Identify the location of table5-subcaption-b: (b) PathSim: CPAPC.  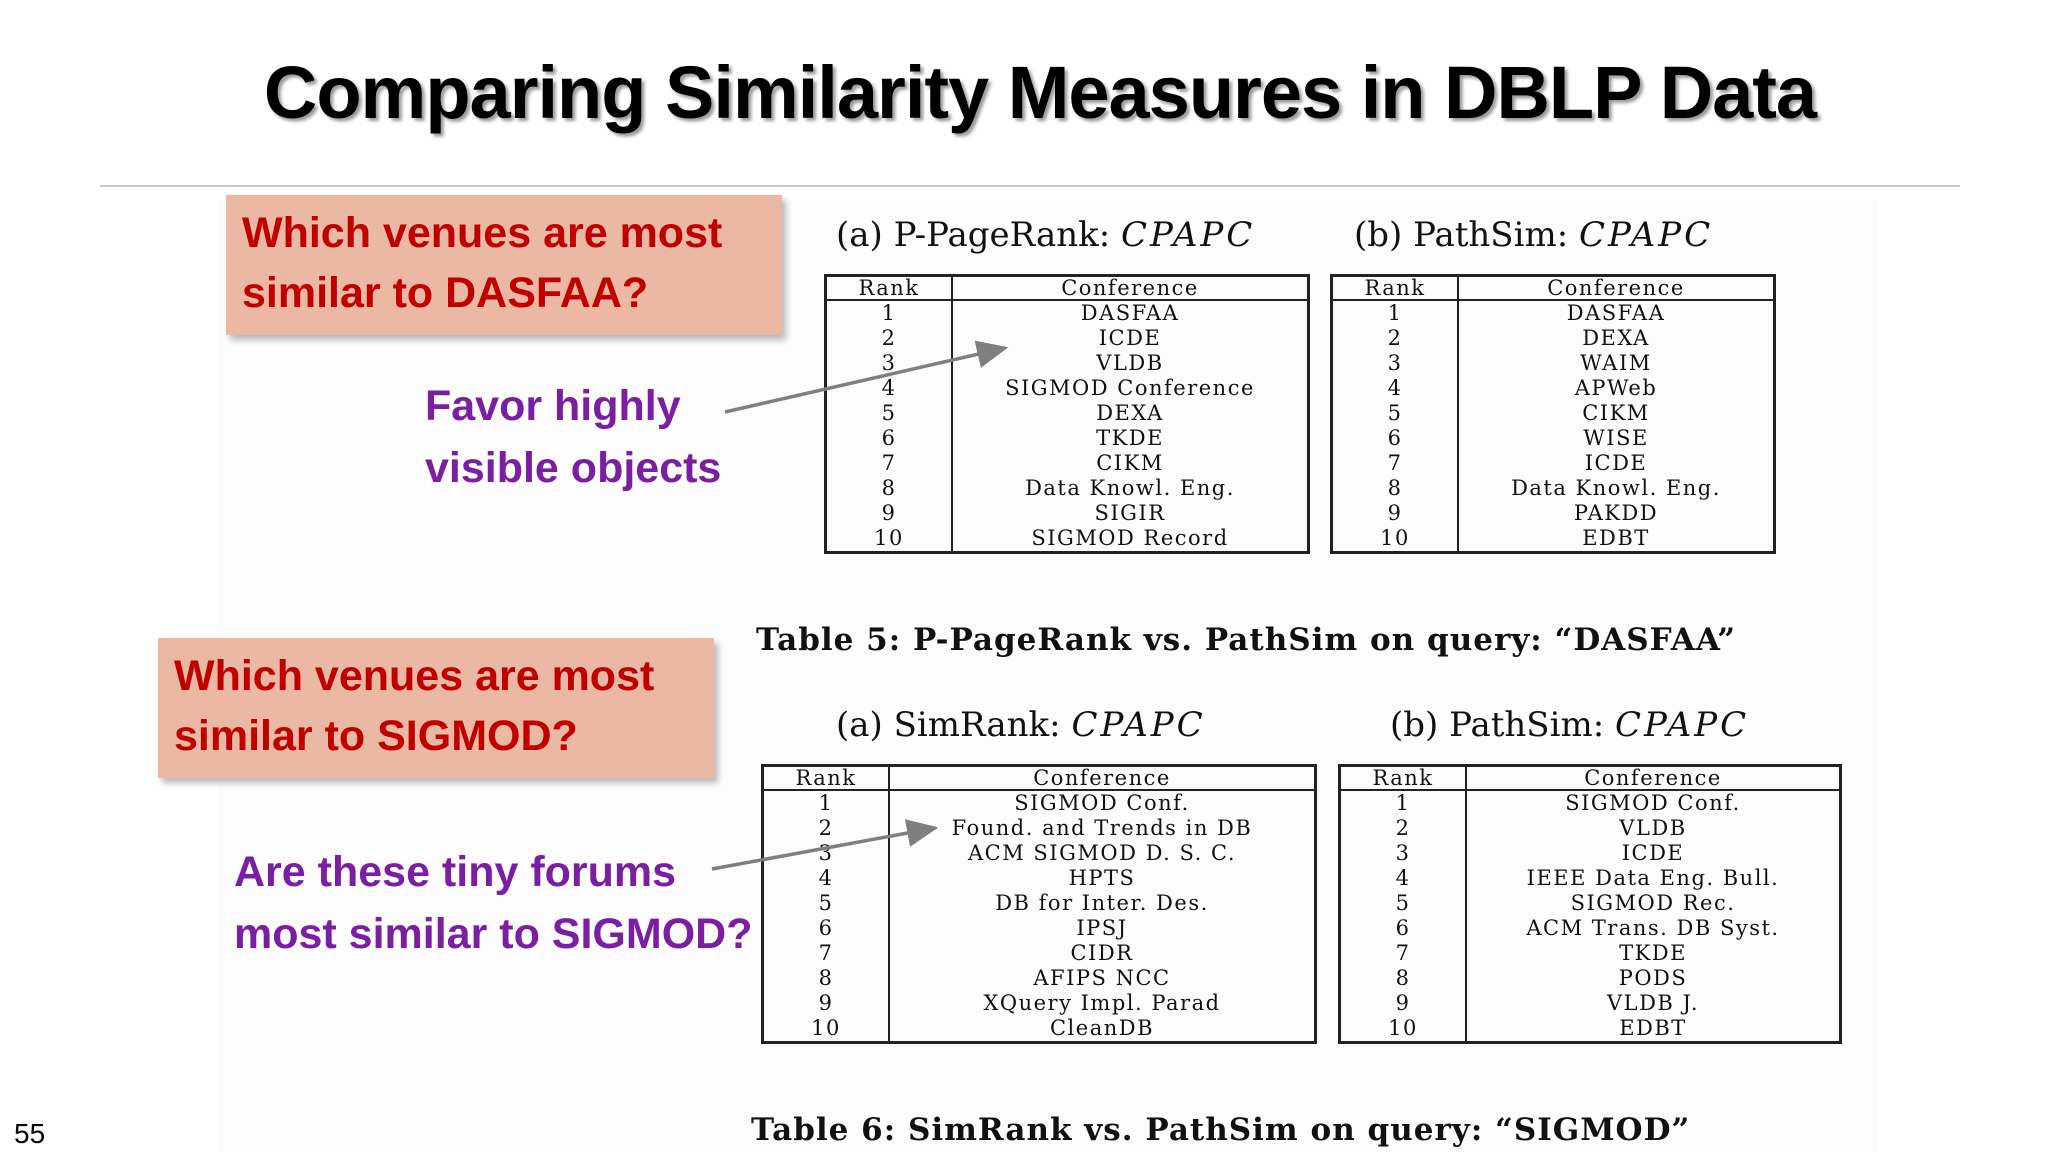
(1533, 235).